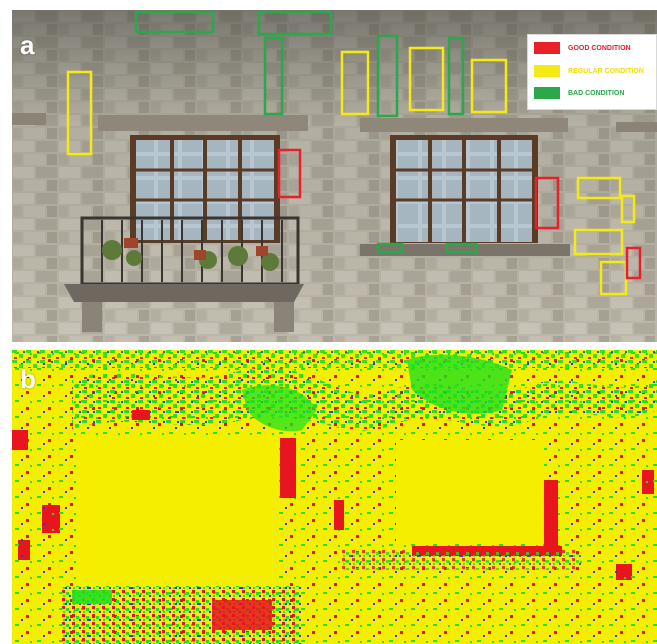  I want to click on balcony-slab, so click(184, 293).